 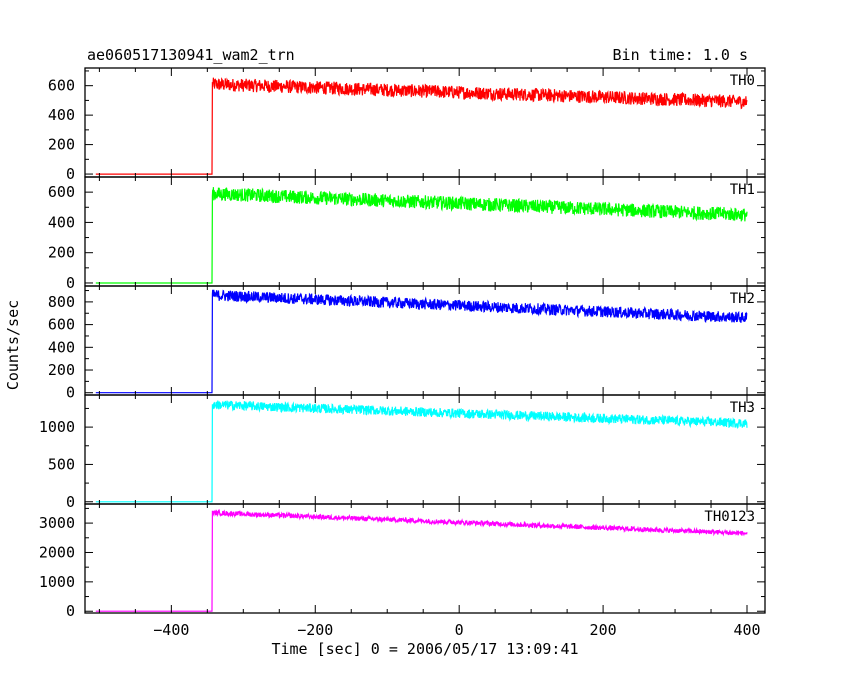 I want to click on panel-th0: 0 200 400 600 TH0, so click(x=407, y=125).